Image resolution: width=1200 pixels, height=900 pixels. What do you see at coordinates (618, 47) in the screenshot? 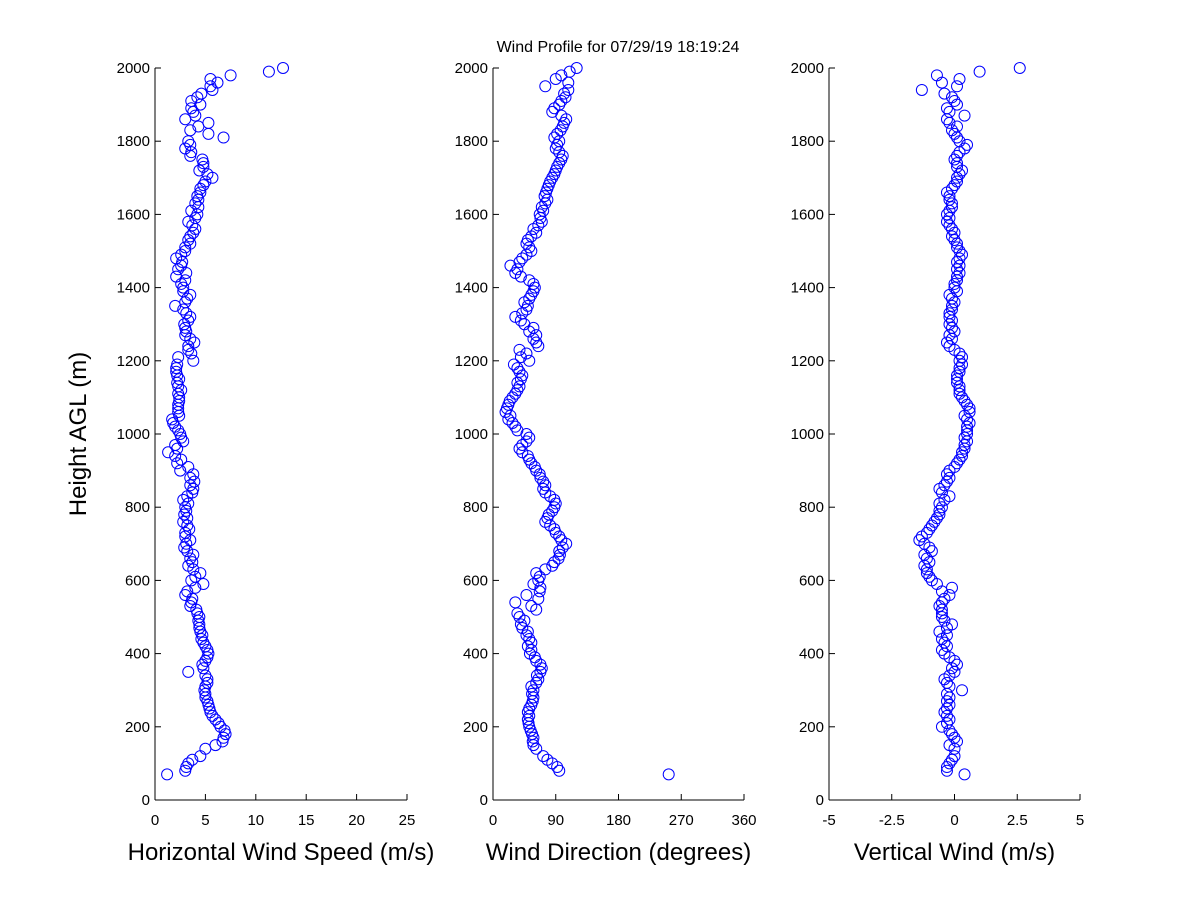
I see `figure-title: Wind Profile for 07/29/19 18:19:24` at bounding box center [618, 47].